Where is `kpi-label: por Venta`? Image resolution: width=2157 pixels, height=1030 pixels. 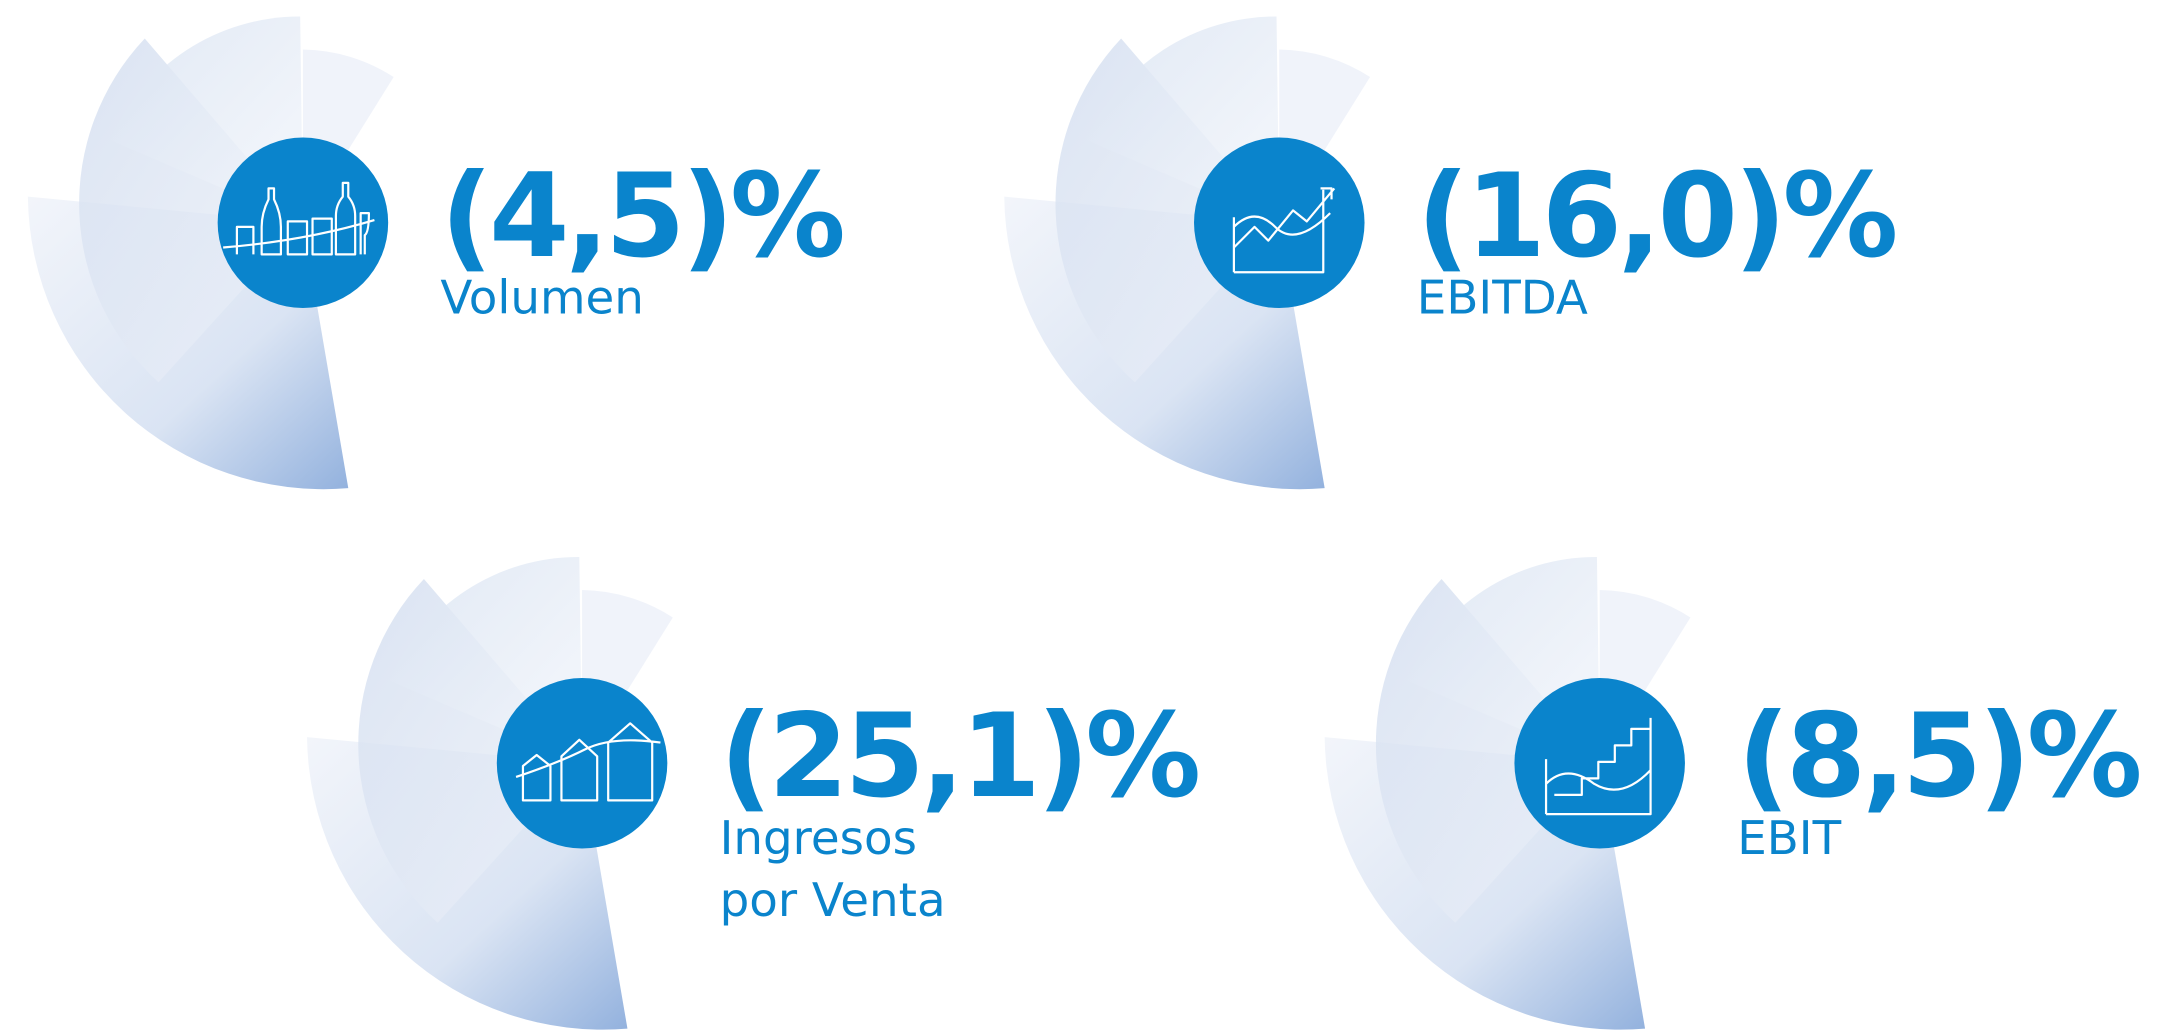 kpi-label: por Venta is located at coordinates (833, 901).